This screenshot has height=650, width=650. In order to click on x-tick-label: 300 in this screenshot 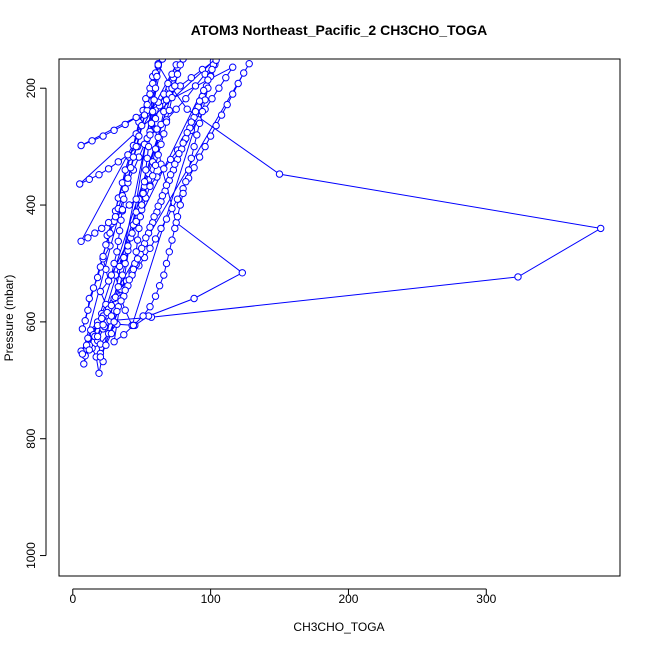, I will do `click(486, 599)`.